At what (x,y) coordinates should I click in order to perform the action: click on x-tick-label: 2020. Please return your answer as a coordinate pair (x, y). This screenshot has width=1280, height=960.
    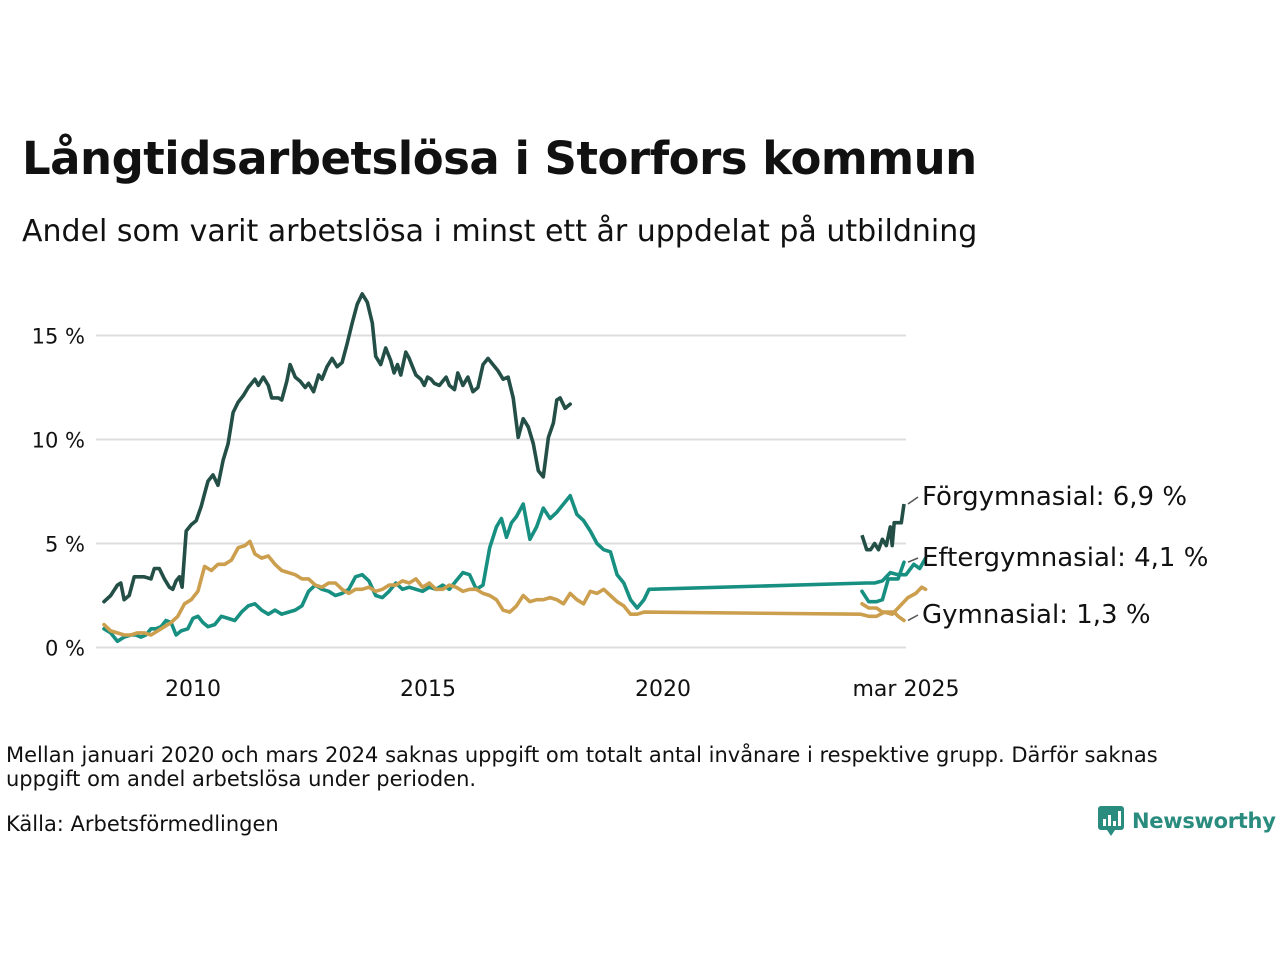
    Looking at the image, I should click on (663, 689).